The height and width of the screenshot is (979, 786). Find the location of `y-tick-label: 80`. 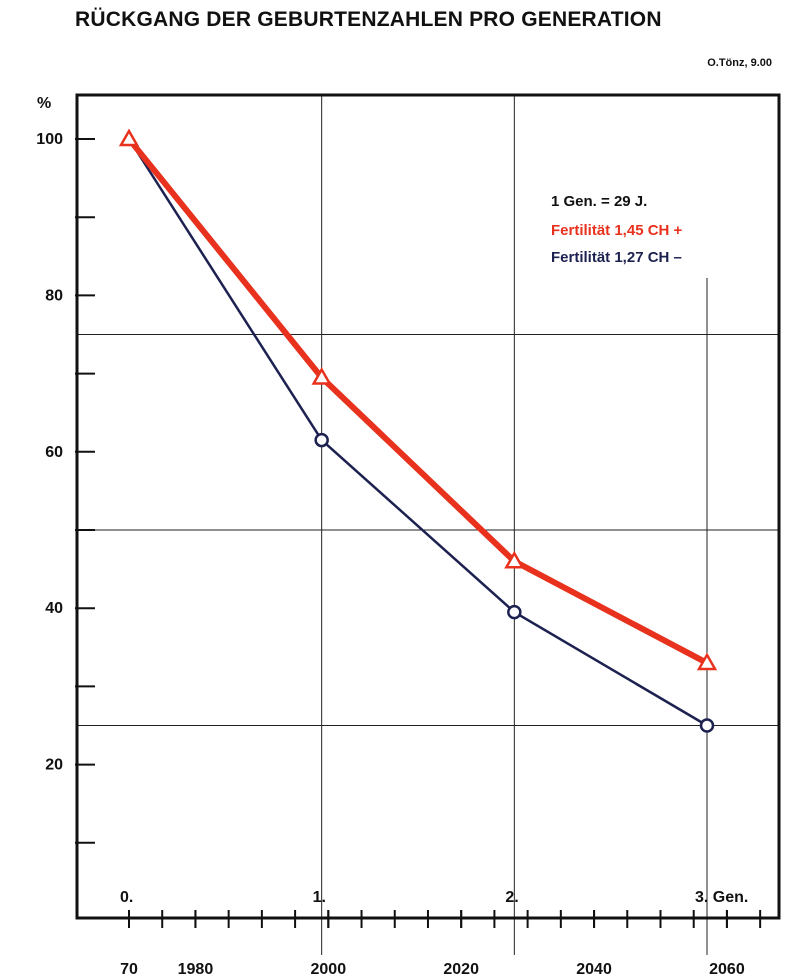

y-tick-label: 80 is located at coordinates (54, 295).